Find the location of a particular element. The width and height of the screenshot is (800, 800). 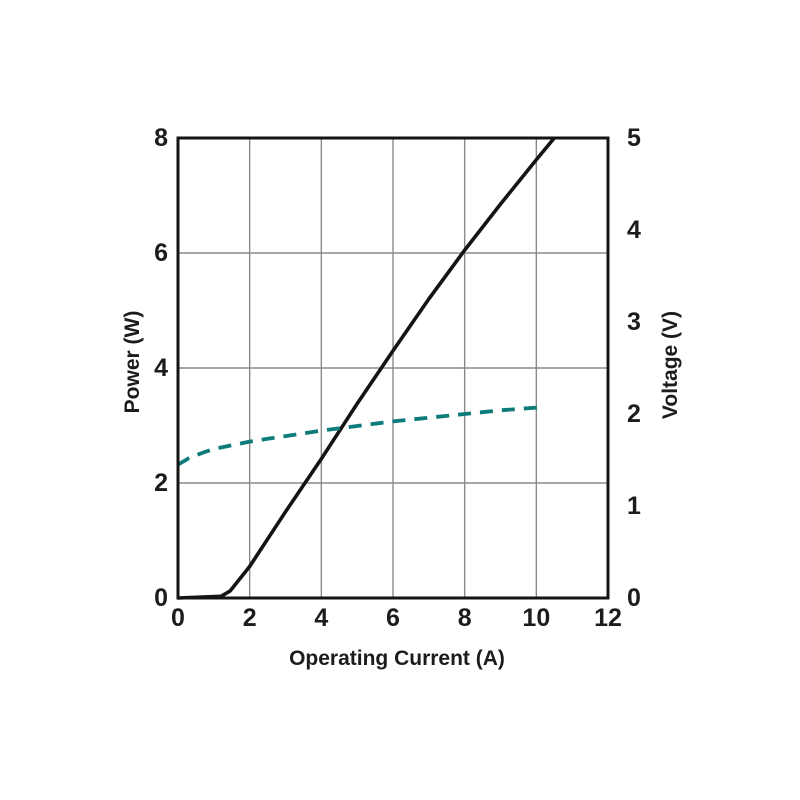

x-tick-label: 0 is located at coordinates (178, 618).